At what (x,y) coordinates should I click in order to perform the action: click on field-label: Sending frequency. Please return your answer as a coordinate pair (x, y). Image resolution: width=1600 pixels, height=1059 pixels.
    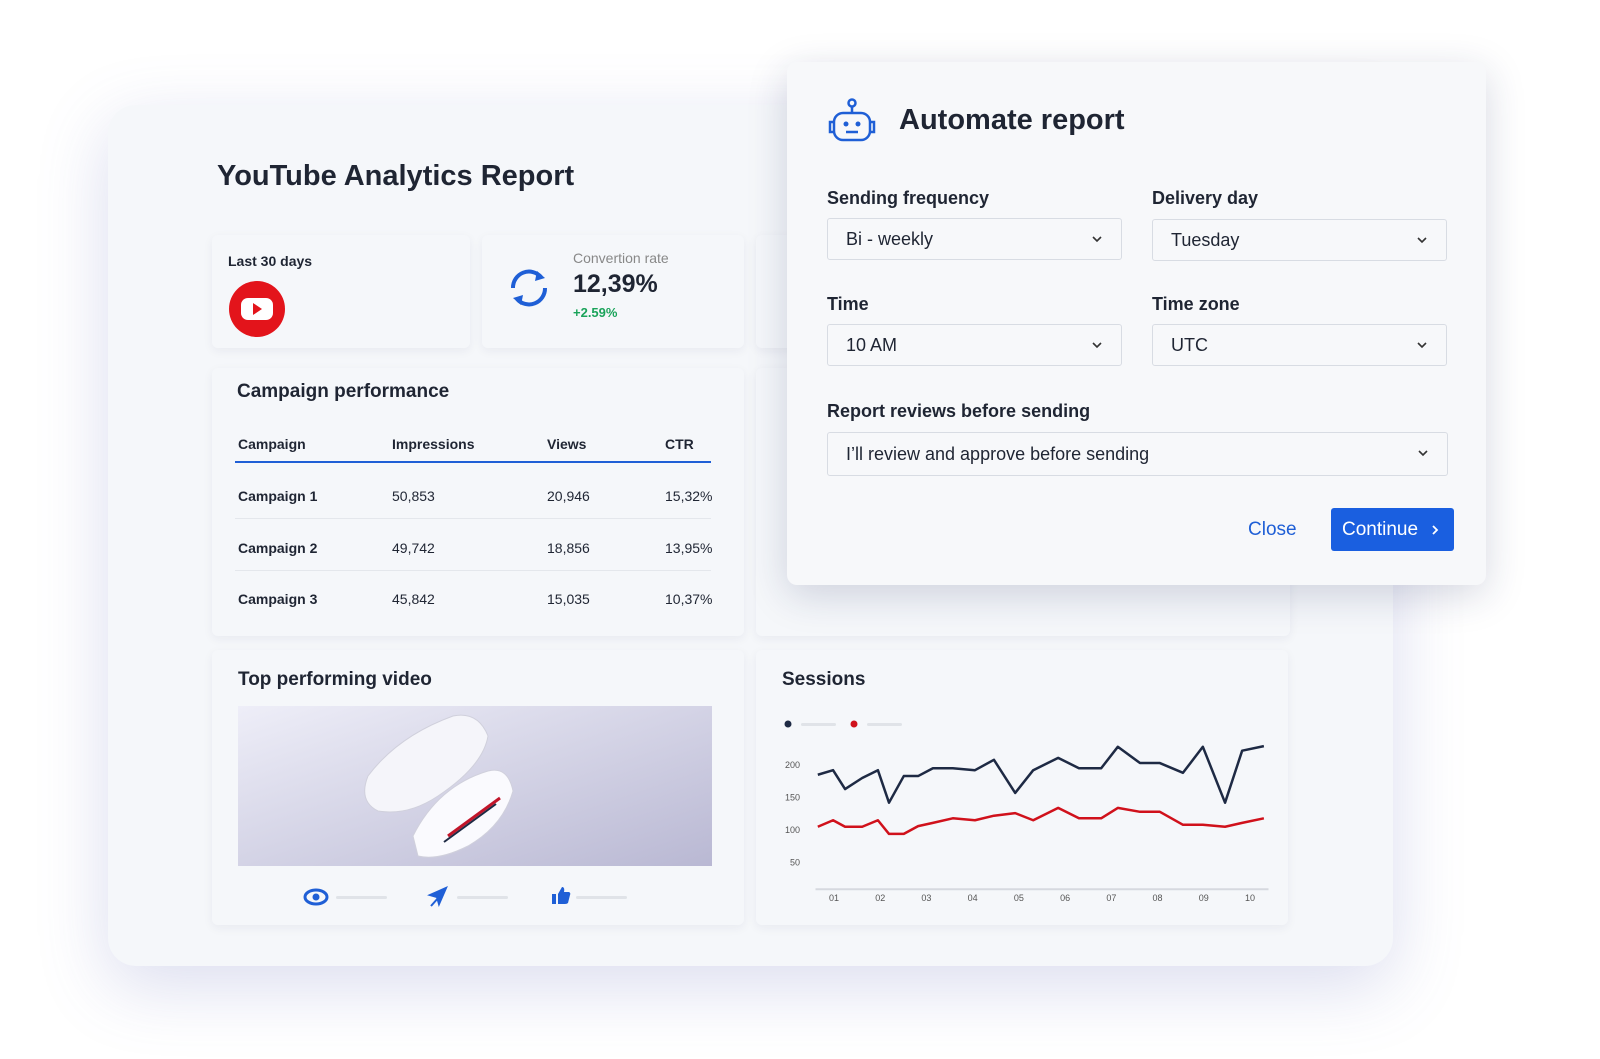
    Looking at the image, I should click on (908, 198).